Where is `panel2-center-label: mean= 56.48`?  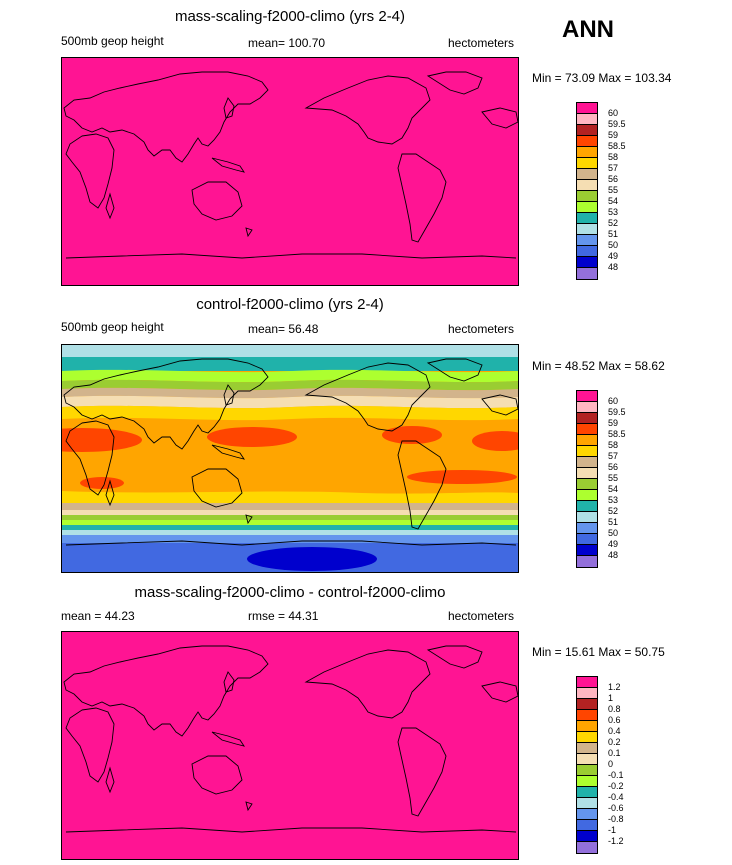 panel2-center-label: mean= 56.48 is located at coordinates (283, 329).